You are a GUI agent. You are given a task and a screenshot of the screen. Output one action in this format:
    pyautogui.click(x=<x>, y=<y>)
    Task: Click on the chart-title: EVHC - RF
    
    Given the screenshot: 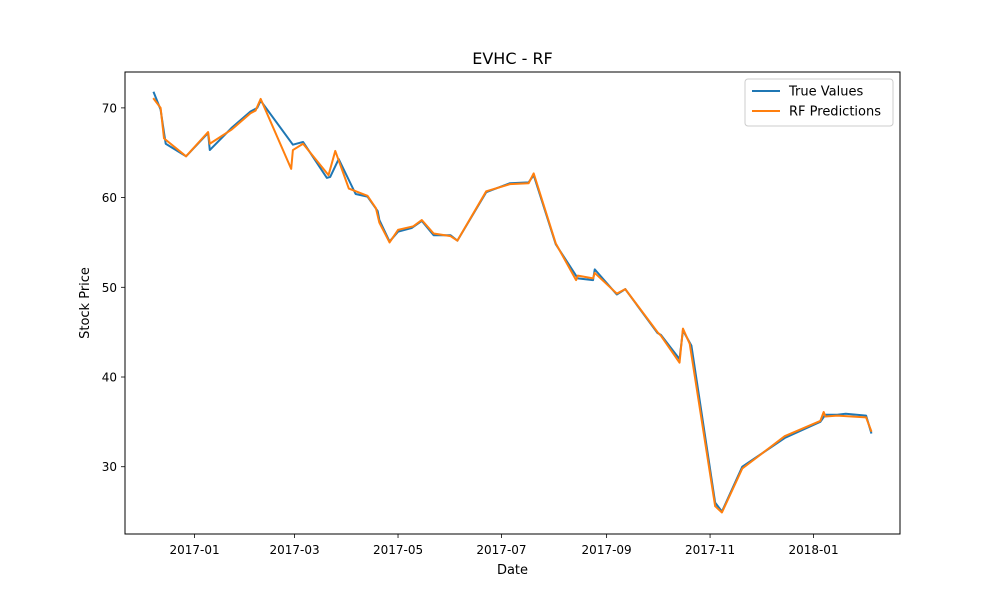 What is the action you would take?
    pyautogui.click(x=512, y=58)
    